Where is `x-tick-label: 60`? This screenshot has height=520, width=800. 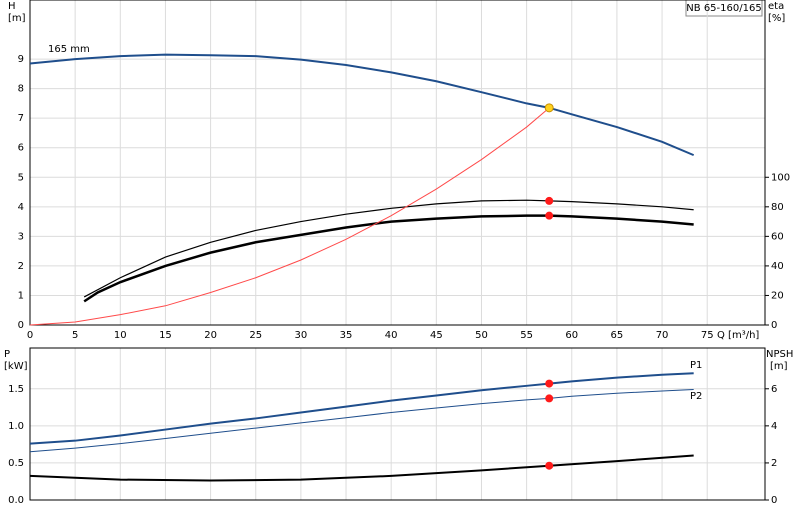
x-tick-label: 60 is located at coordinates (571, 335).